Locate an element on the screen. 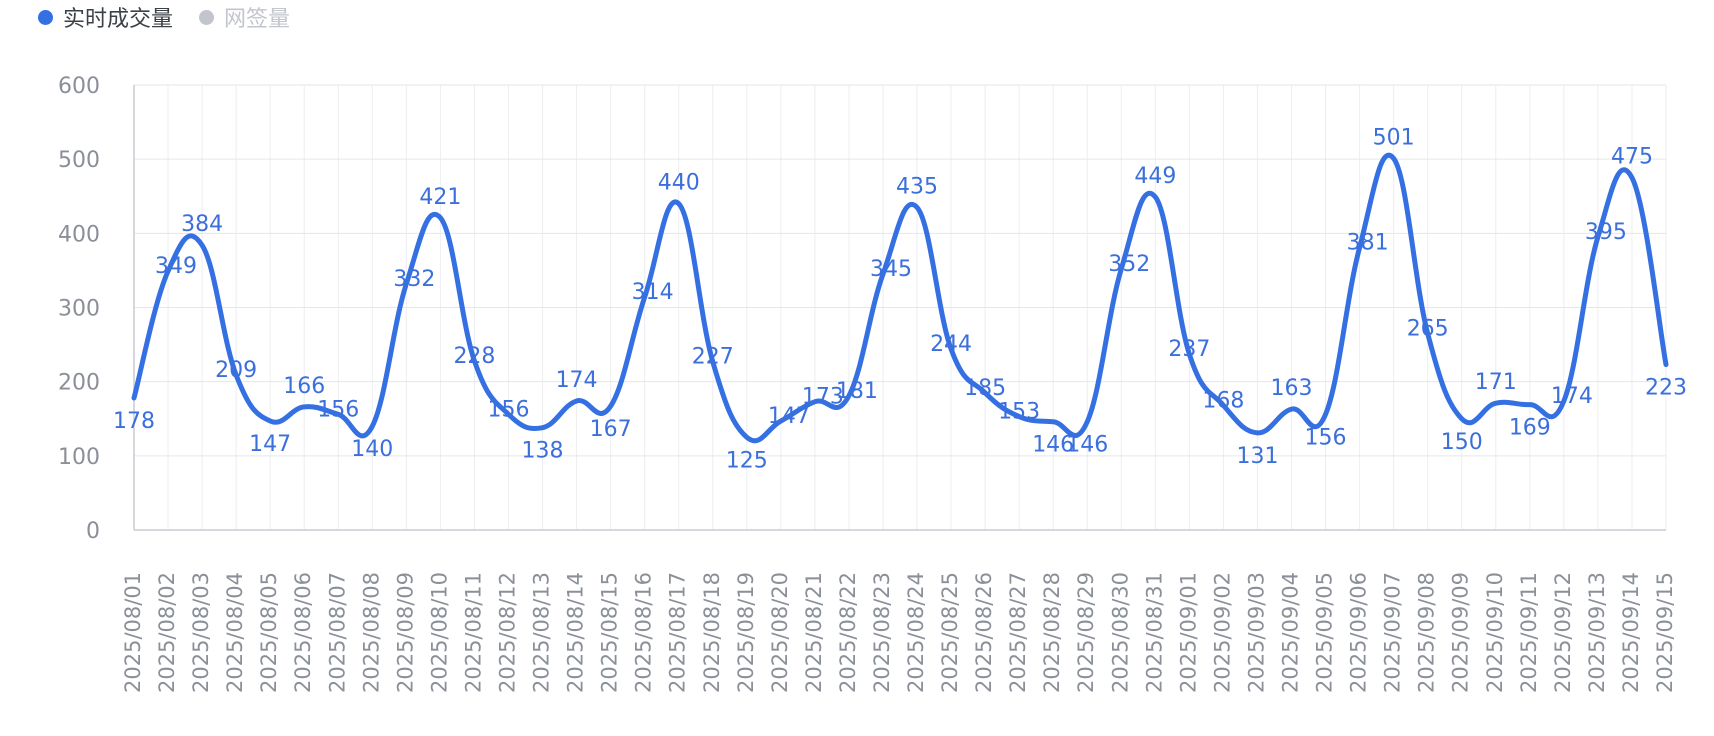 This screenshot has width=1714, height=736. data-label: 352 is located at coordinates (1129, 264).